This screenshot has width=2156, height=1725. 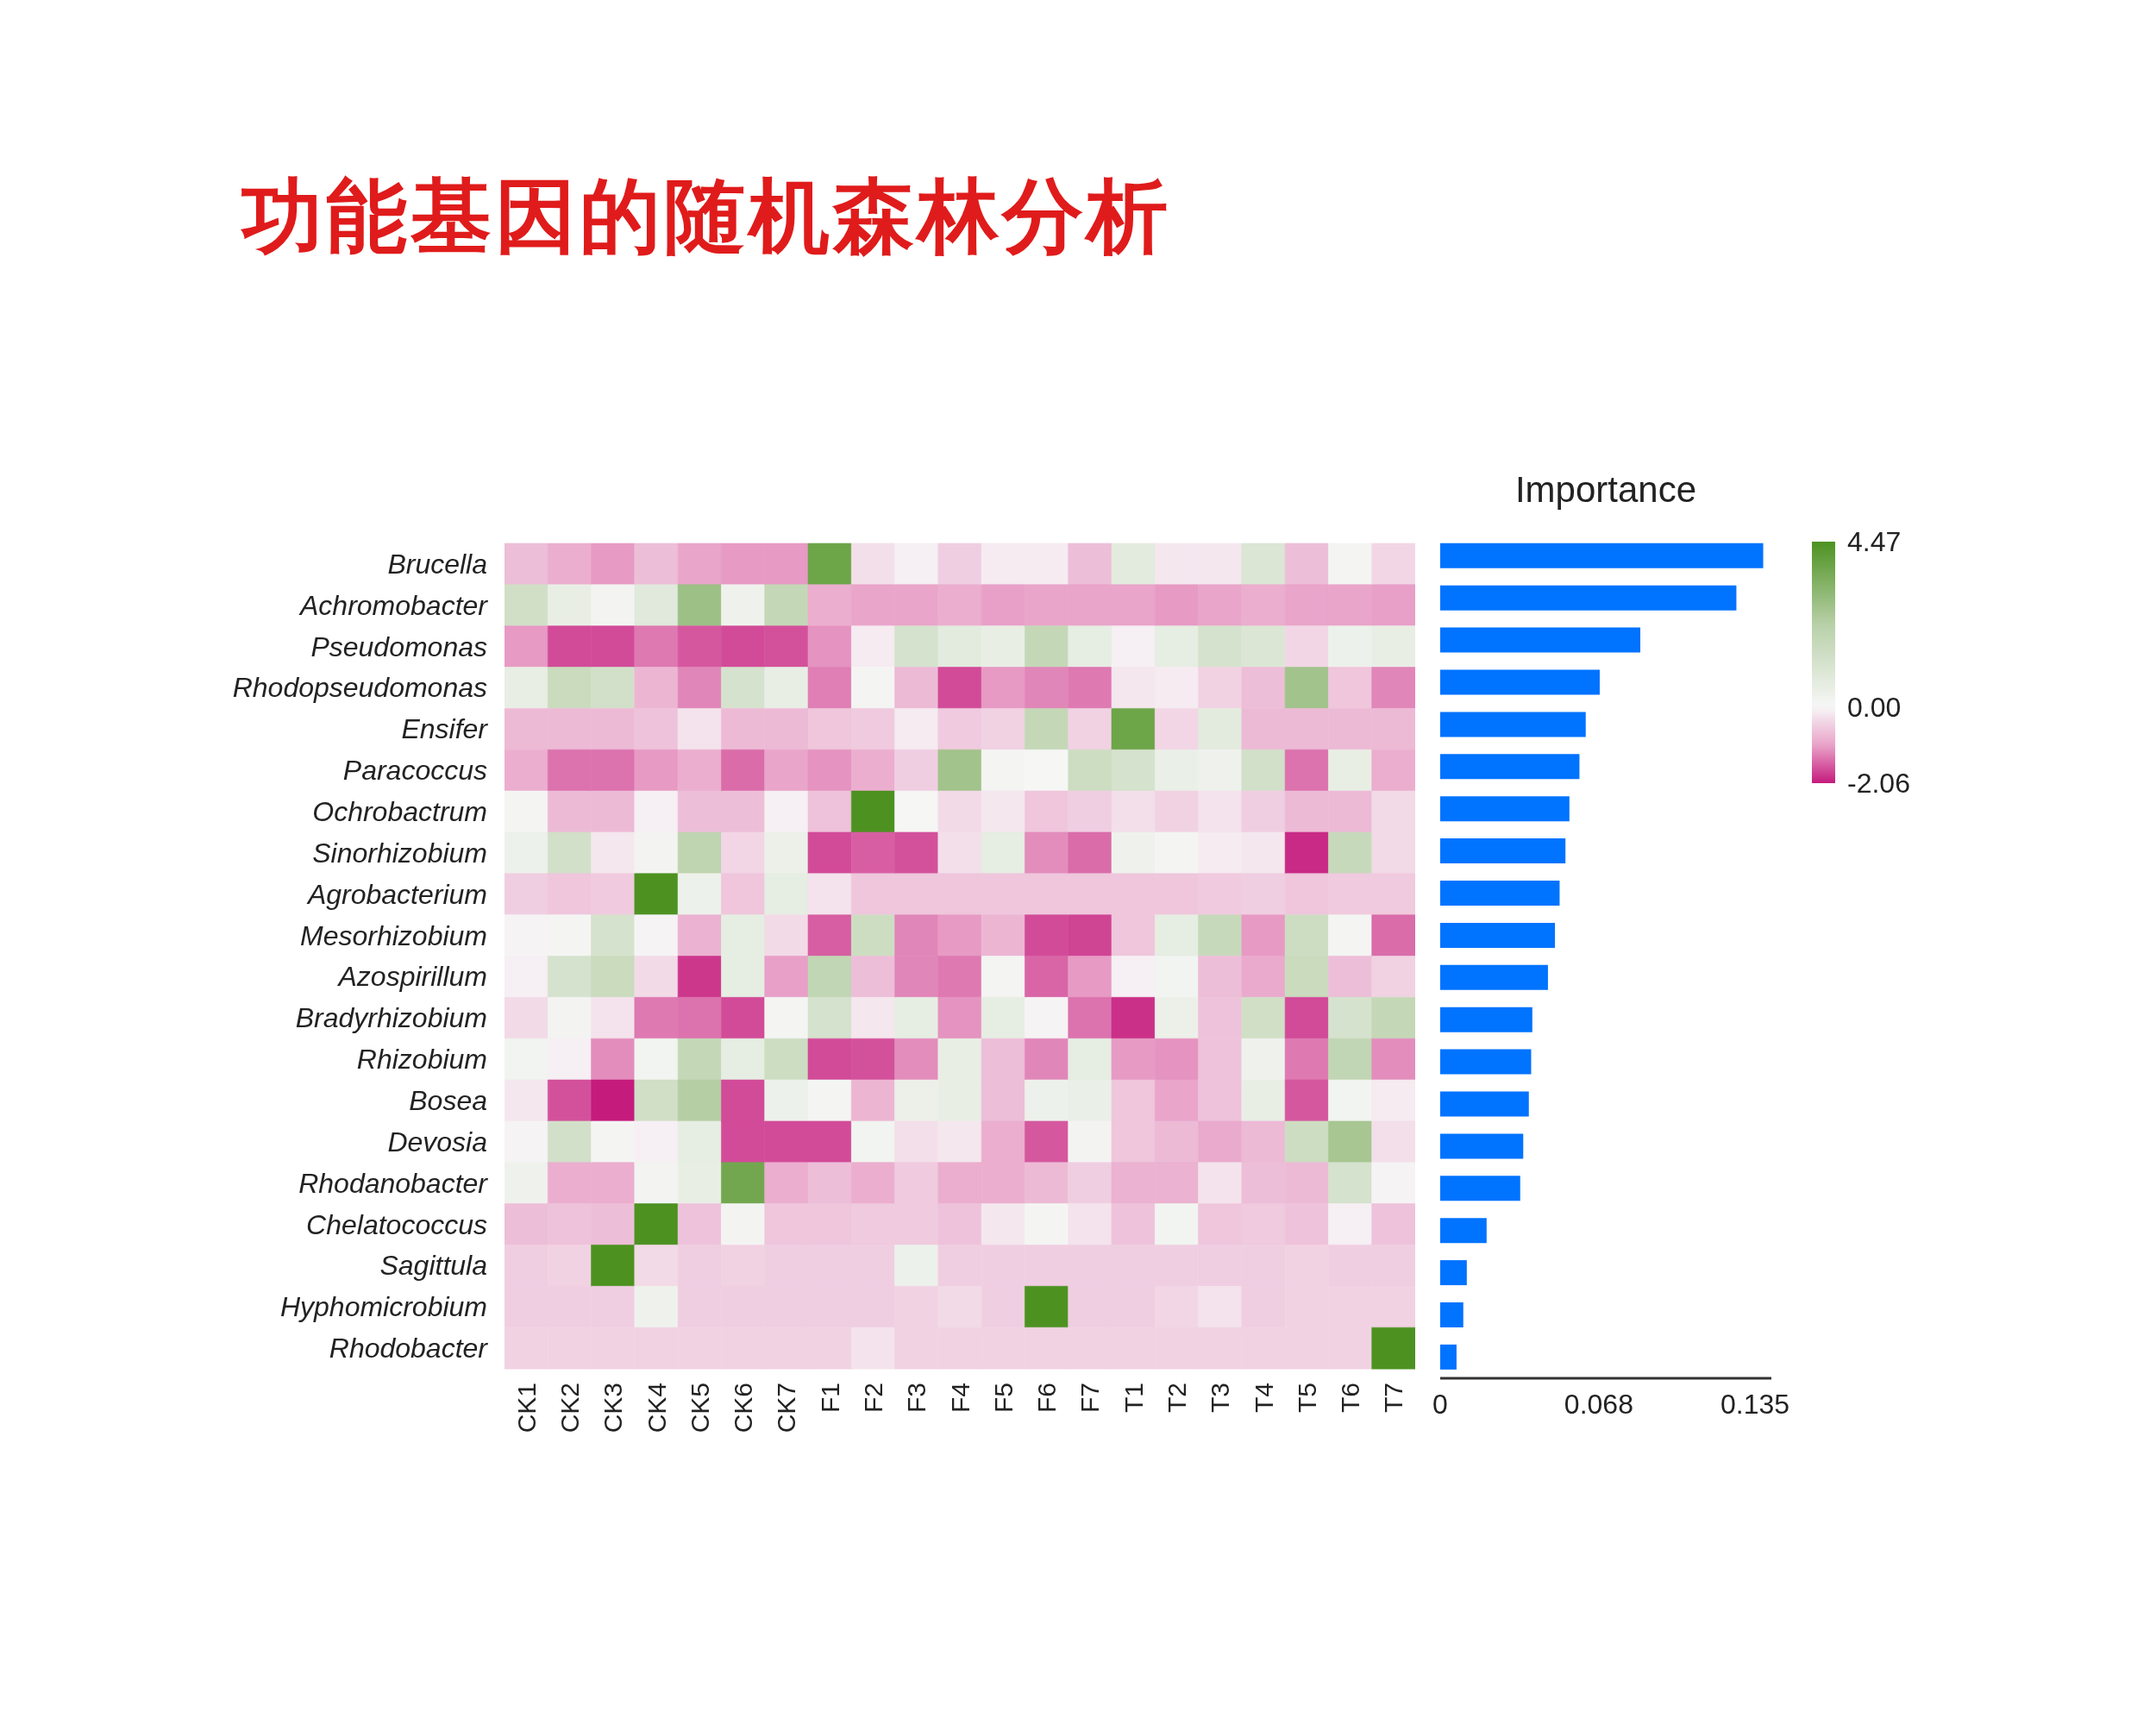 I want to click on x-tick-label: T7, so click(x=1393, y=1399).